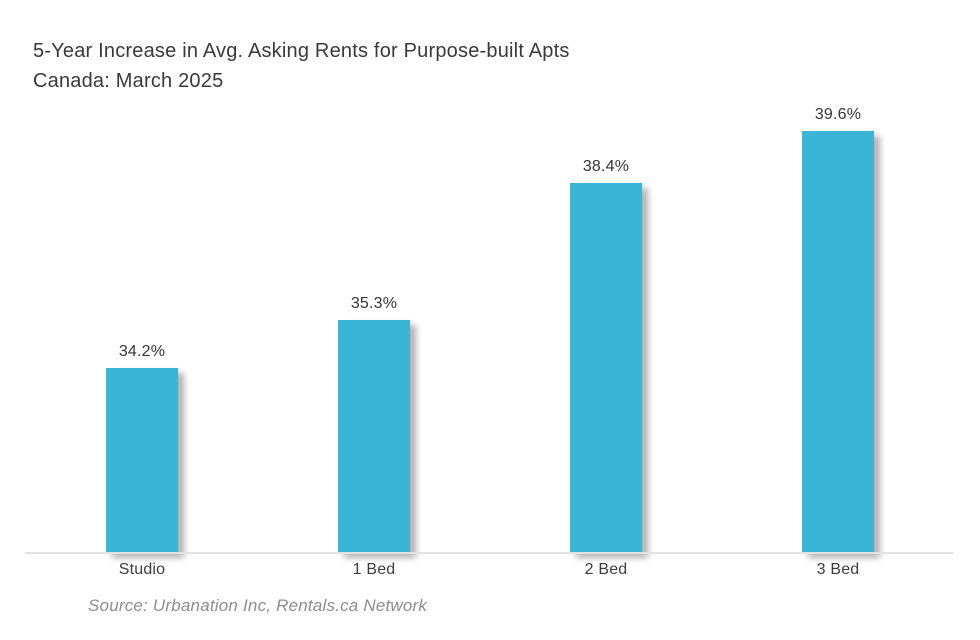 The height and width of the screenshot is (640, 980). What do you see at coordinates (489, 553) in the screenshot?
I see `x-axis-line` at bounding box center [489, 553].